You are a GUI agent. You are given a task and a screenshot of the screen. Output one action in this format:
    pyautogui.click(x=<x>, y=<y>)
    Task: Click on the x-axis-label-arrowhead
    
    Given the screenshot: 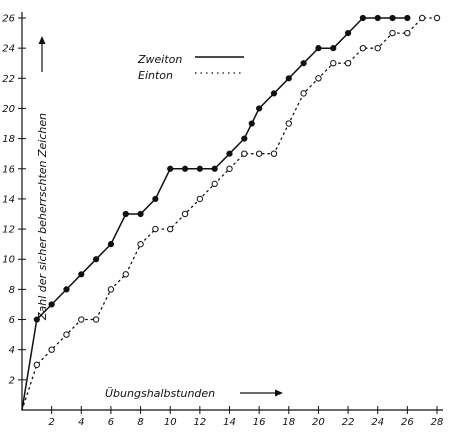 What is the action you would take?
    pyautogui.click(x=279, y=393)
    